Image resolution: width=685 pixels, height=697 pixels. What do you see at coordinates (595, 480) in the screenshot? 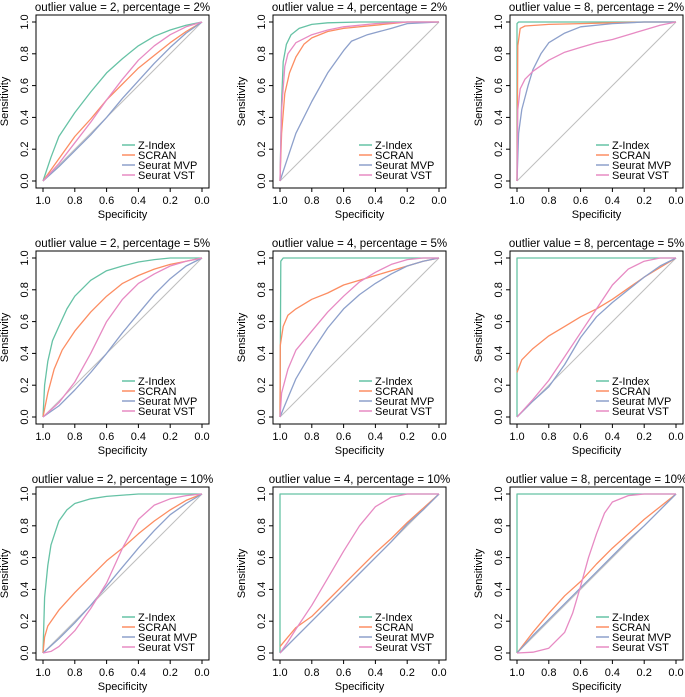
I see `panel-title: outlier value = 8, percentage = 10%` at bounding box center [595, 480].